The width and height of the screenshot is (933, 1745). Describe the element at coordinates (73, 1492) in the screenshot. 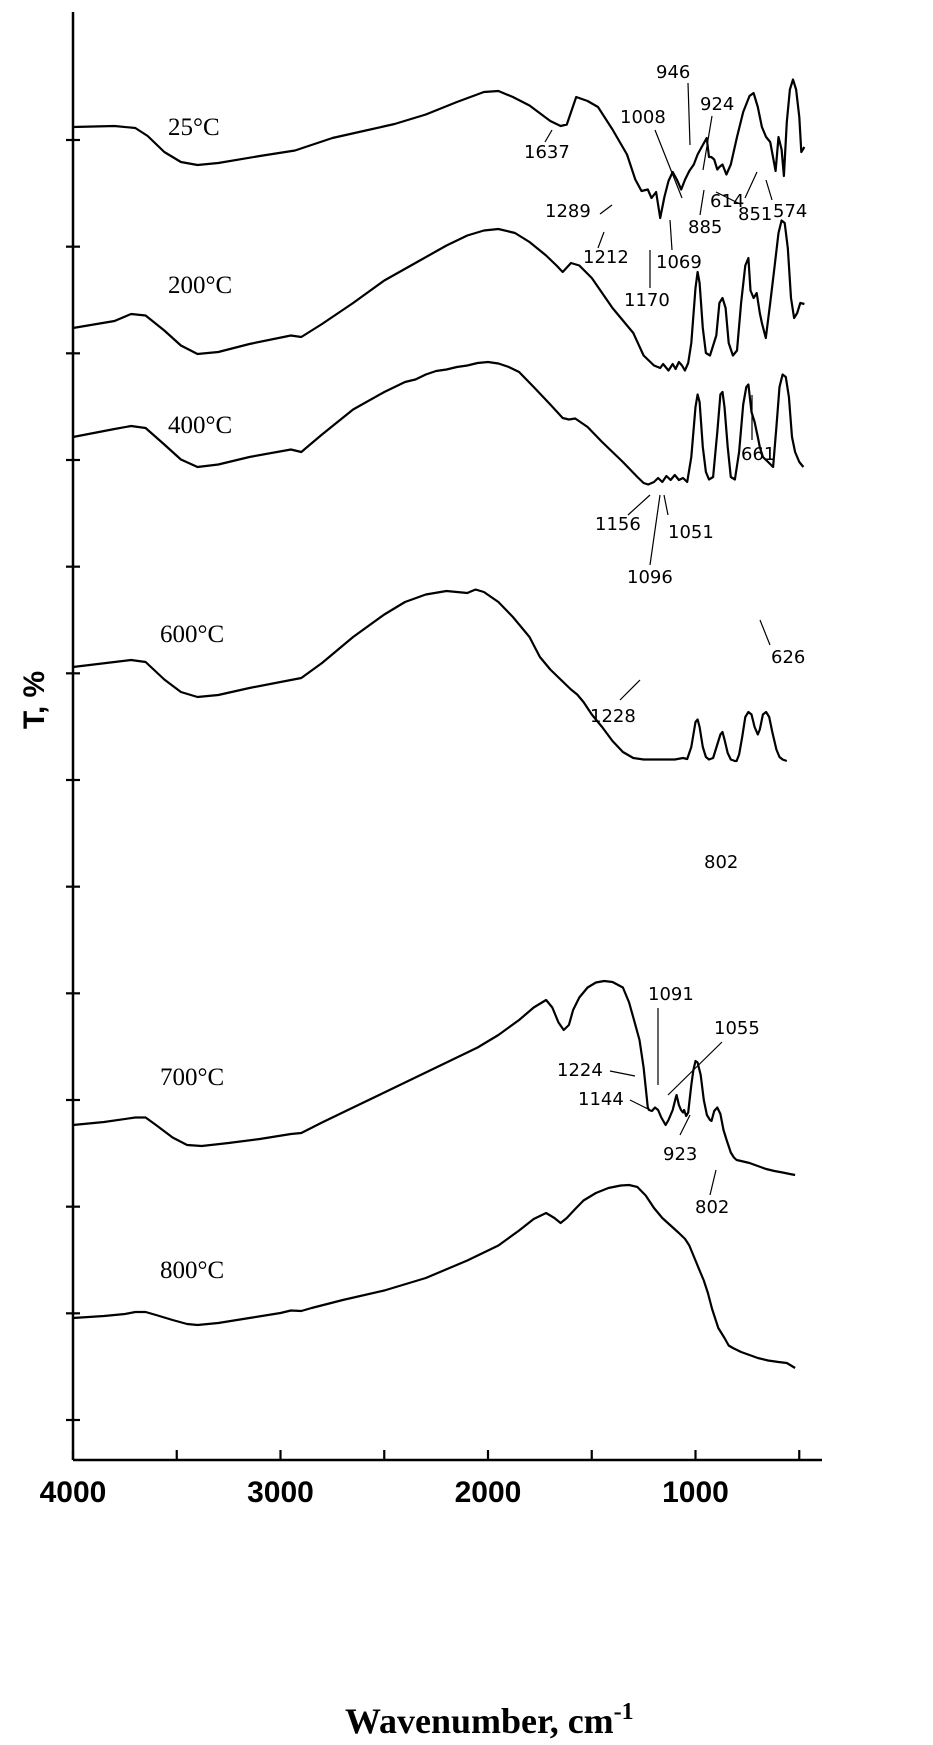

I see `x-tick-label: 4000` at that location.